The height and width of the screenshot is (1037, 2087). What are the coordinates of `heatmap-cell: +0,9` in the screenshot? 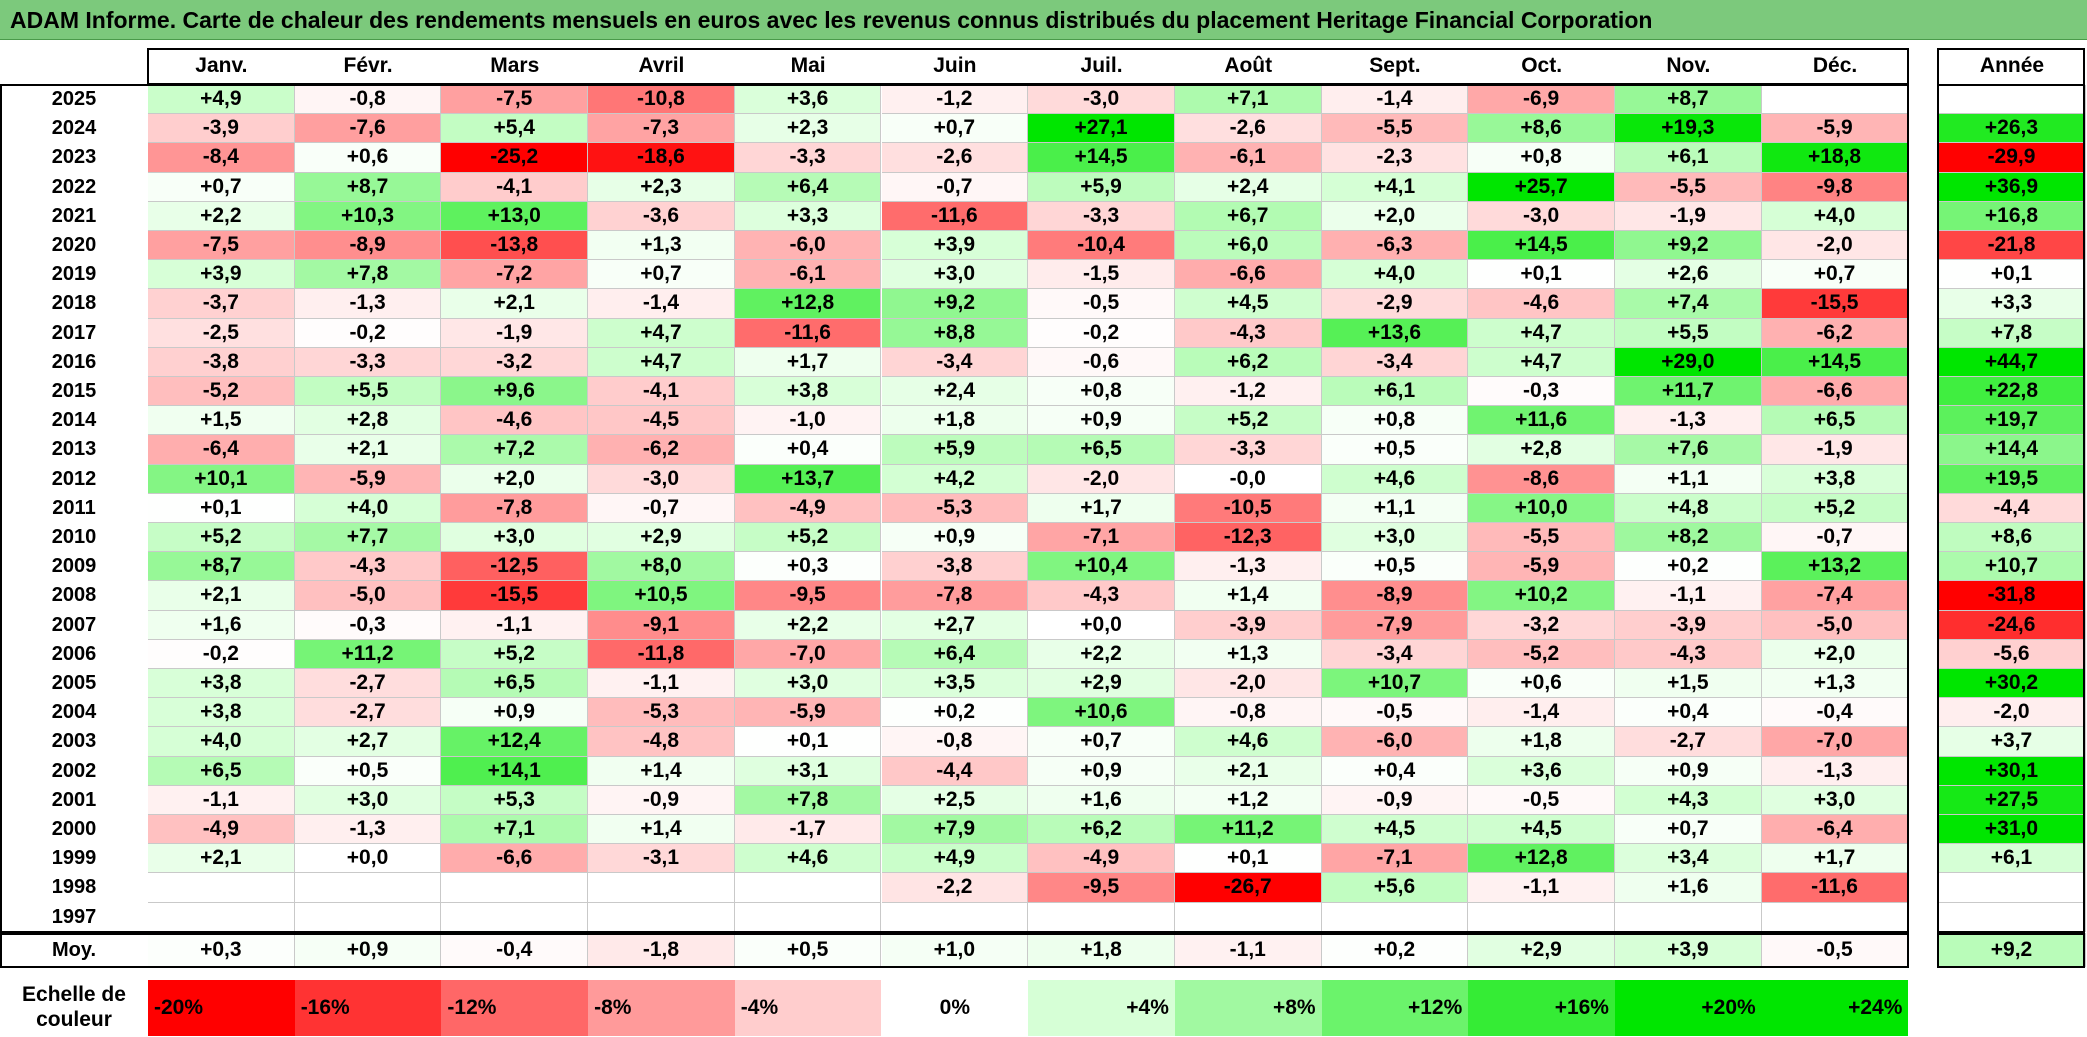 It's located at (955, 538).